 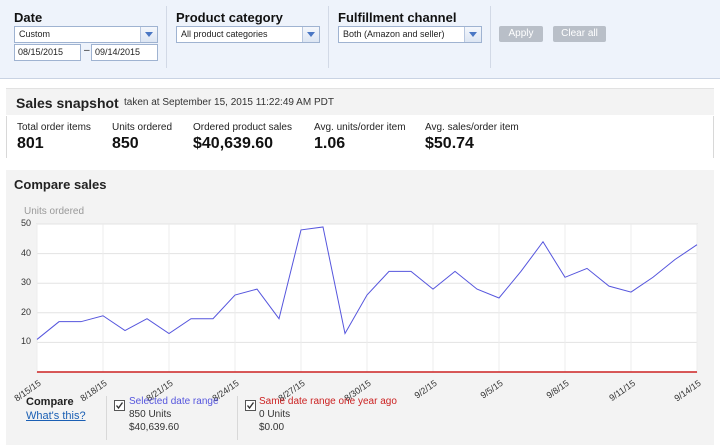 I want to click on selected-range-legend: Selected date range 850 Units $40,639.60, so click(x=174, y=414).